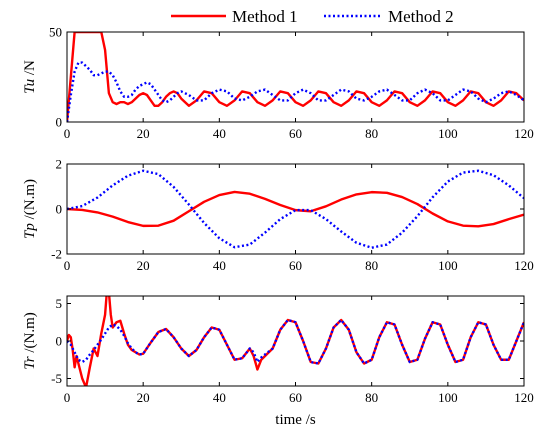 The image size is (550, 444). I want to click on legend-label-method-2: Method 2, so click(421, 16).